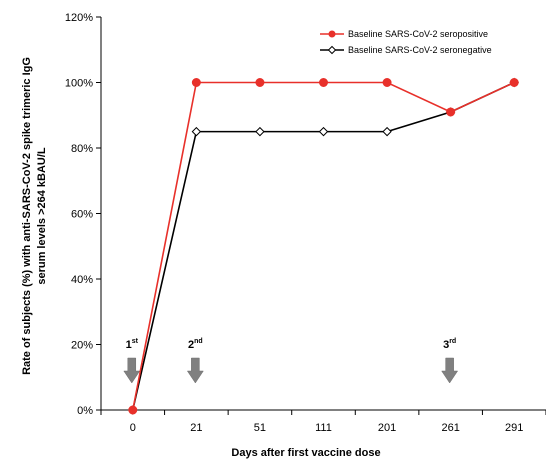  I want to click on y-axis-label-line-2: serum levels >264 kBAU/L, so click(42, 216).